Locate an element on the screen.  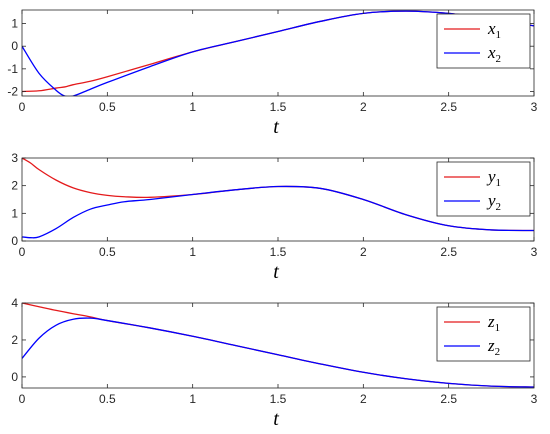
legend-label: z1 is located at coordinates (493, 323).